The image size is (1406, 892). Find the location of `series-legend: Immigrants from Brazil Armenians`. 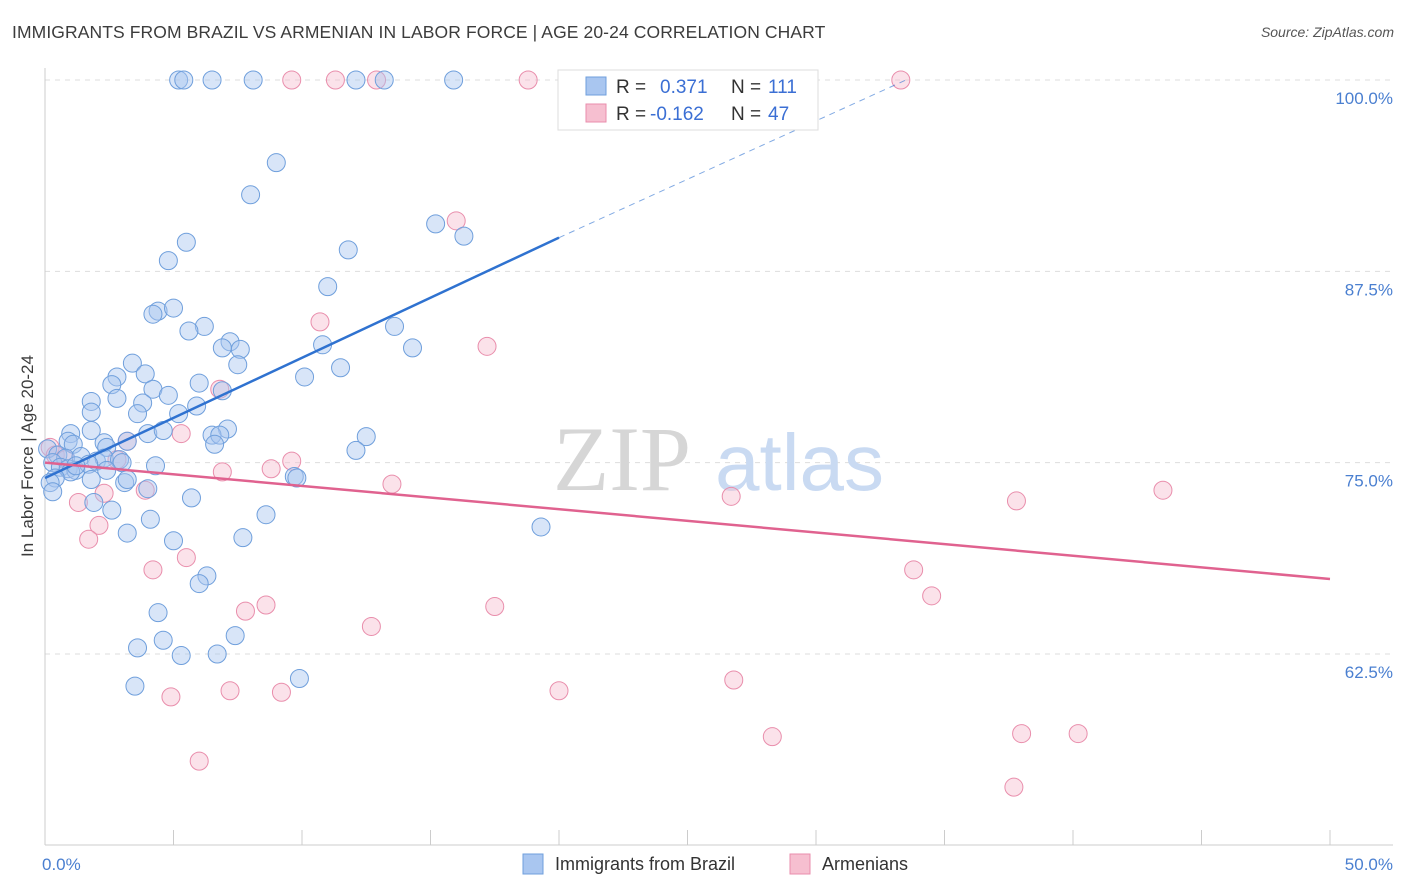

series-legend: Immigrants from Brazil Armenians is located at coordinates (715, 864).